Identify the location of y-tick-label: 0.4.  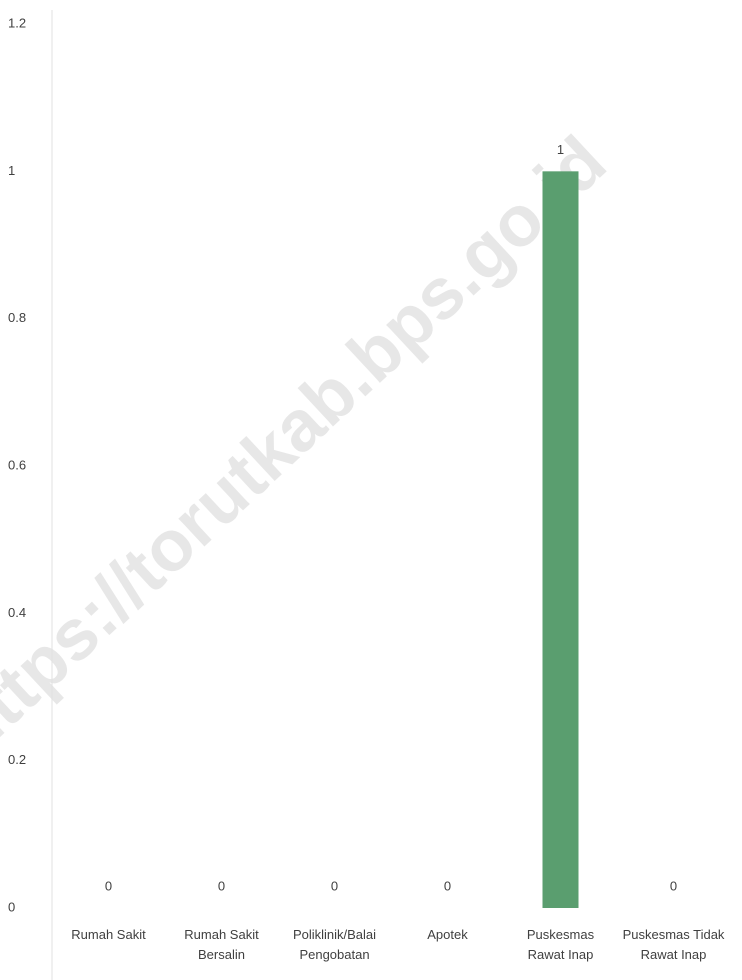
(17, 612).